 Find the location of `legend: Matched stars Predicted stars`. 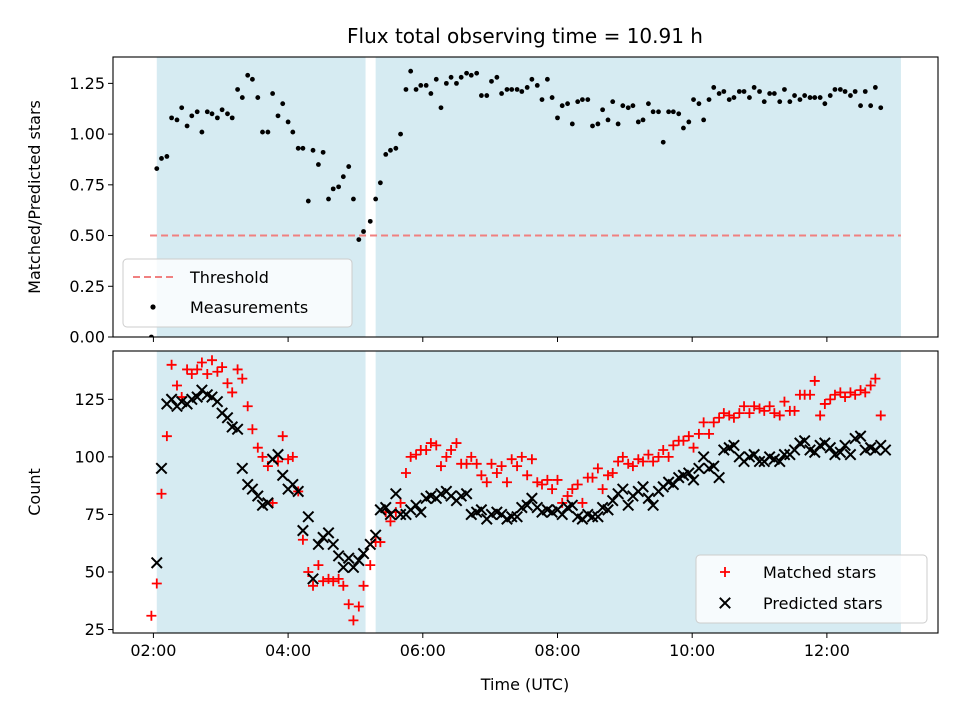

legend: Matched stars Predicted stars is located at coordinates (811, 589).